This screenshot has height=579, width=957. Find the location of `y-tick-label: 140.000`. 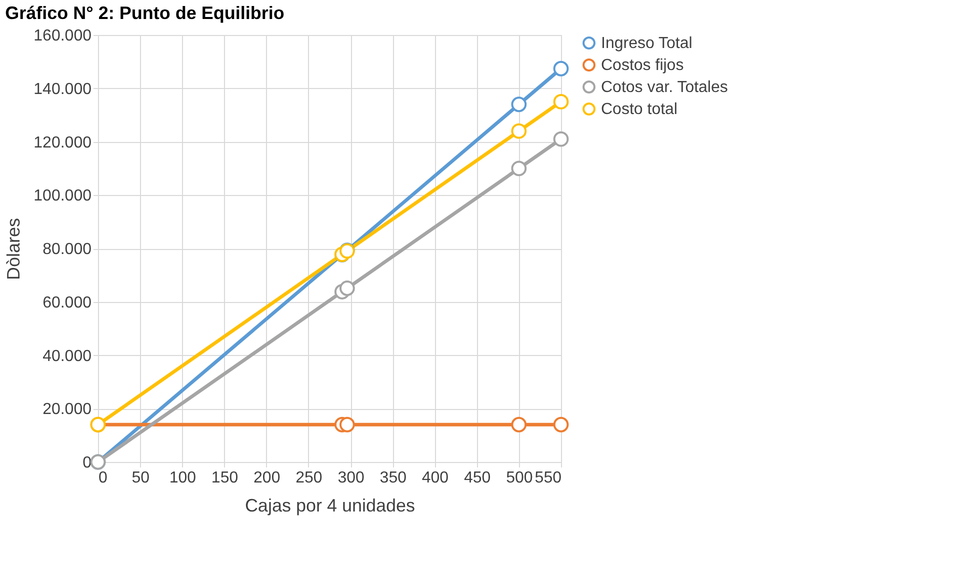

y-tick-label: 140.000 is located at coordinates (63, 89).